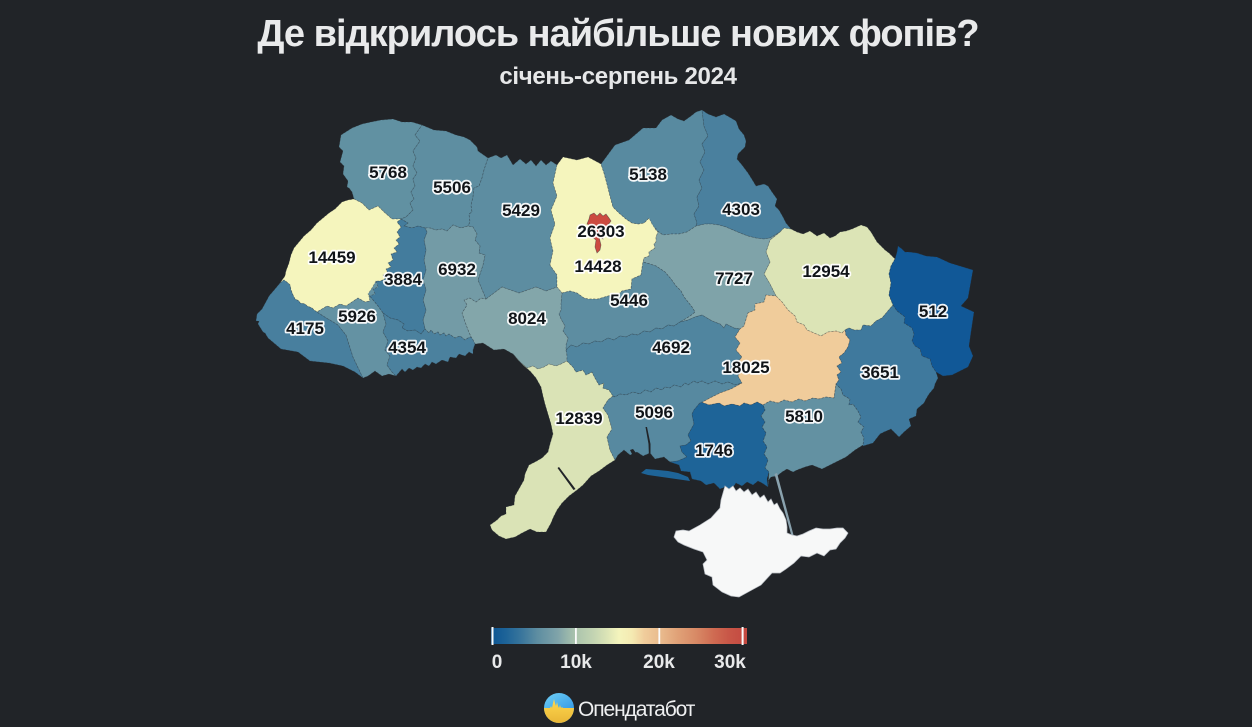 This screenshot has height=727, width=1252. Describe the element at coordinates (457, 269) in the screenshot. I see `svg-text: 6932` at that location.